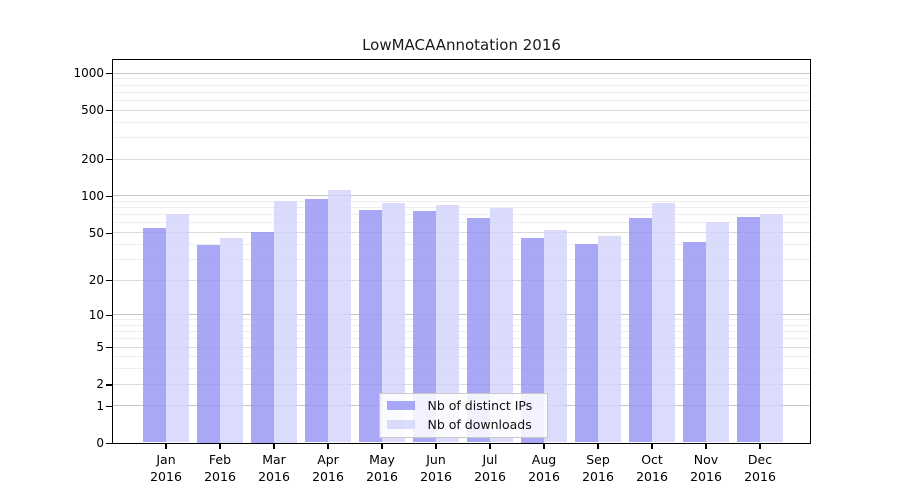 The image size is (900, 500). I want to click on bar-downloads-may, so click(393, 323).